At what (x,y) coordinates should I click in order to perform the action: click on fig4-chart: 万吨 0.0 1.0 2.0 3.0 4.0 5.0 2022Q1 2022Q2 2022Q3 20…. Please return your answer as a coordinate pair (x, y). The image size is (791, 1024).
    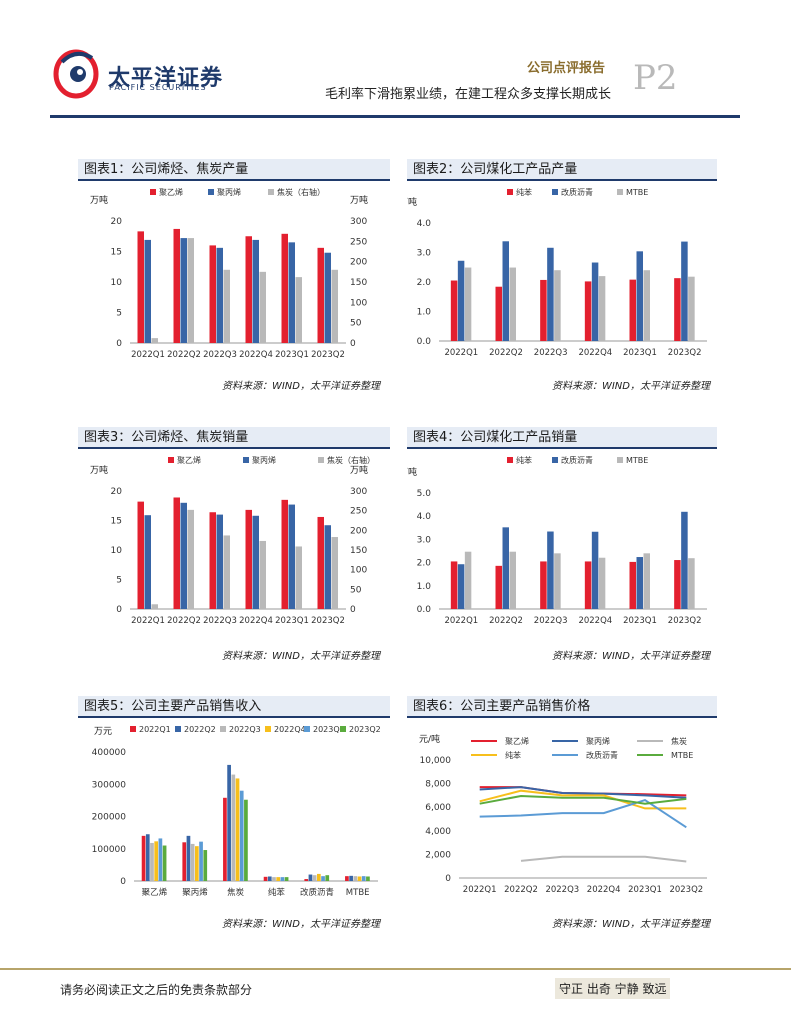
    Looking at the image, I should click on (557, 540).